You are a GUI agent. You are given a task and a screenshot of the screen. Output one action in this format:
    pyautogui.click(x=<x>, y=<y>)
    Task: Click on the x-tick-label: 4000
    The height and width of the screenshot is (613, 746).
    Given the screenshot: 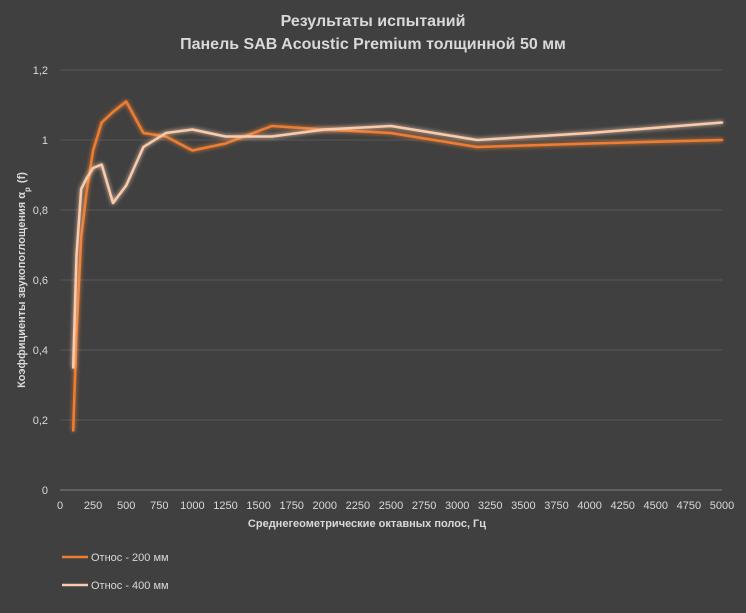 What is the action you would take?
    pyautogui.click(x=589, y=506)
    